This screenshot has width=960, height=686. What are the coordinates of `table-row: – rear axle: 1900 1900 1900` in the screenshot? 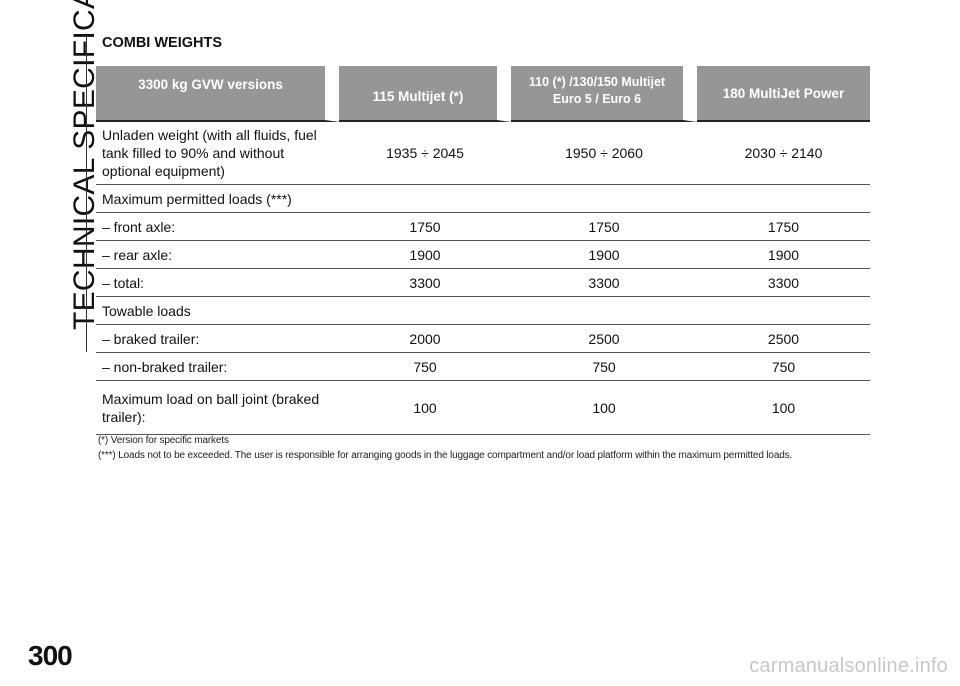 It's located at (483, 255).